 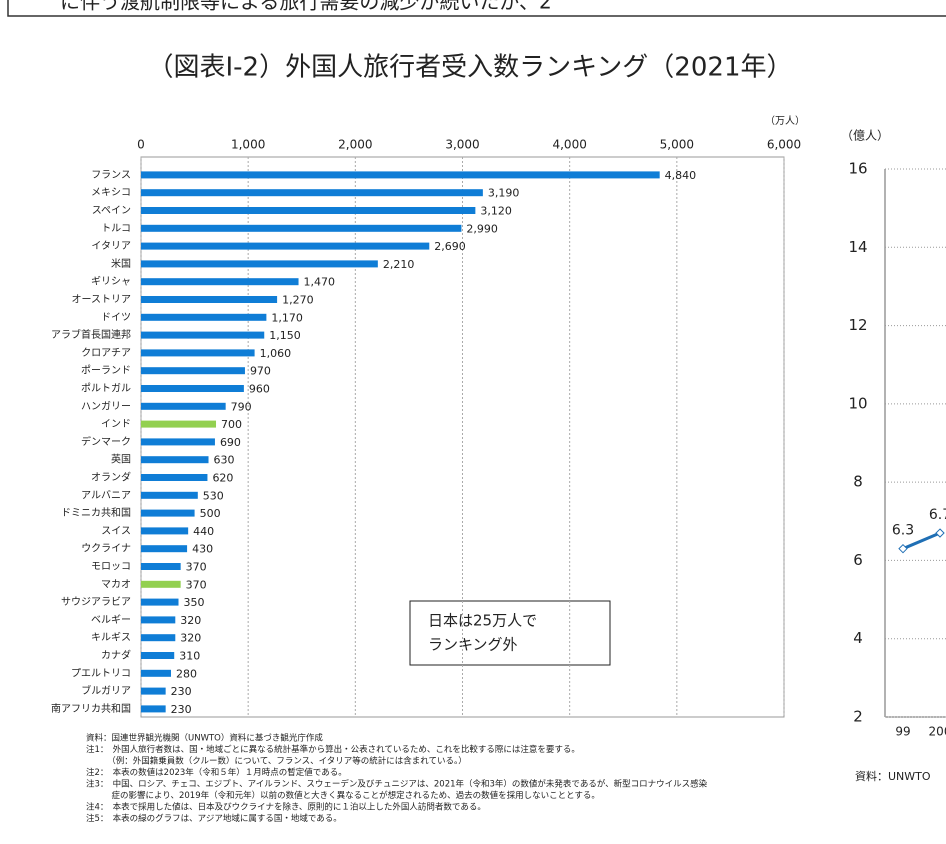 What do you see at coordinates (902, 732) in the screenshot?
I see `x-tick-label: 99` at bounding box center [902, 732].